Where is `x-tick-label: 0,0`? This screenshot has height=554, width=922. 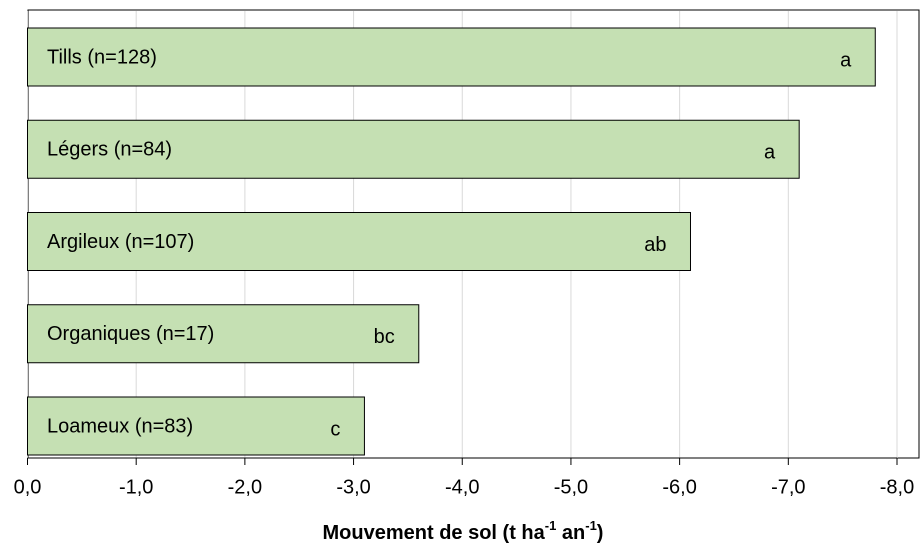 x-tick-label: 0,0 is located at coordinates (28, 487).